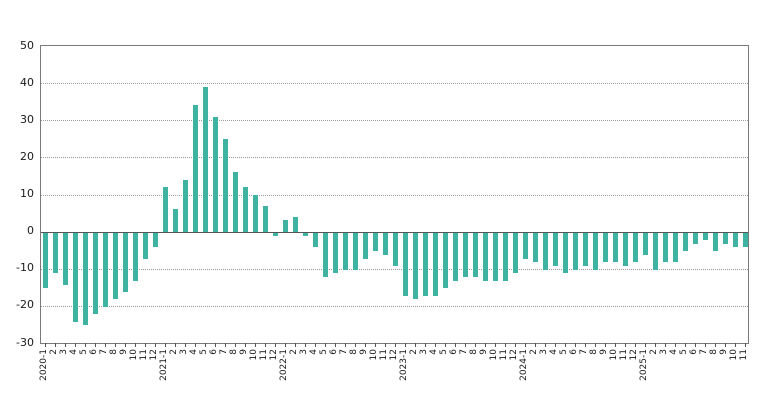  I want to click on y-tick-label: -30, so click(25, 342).